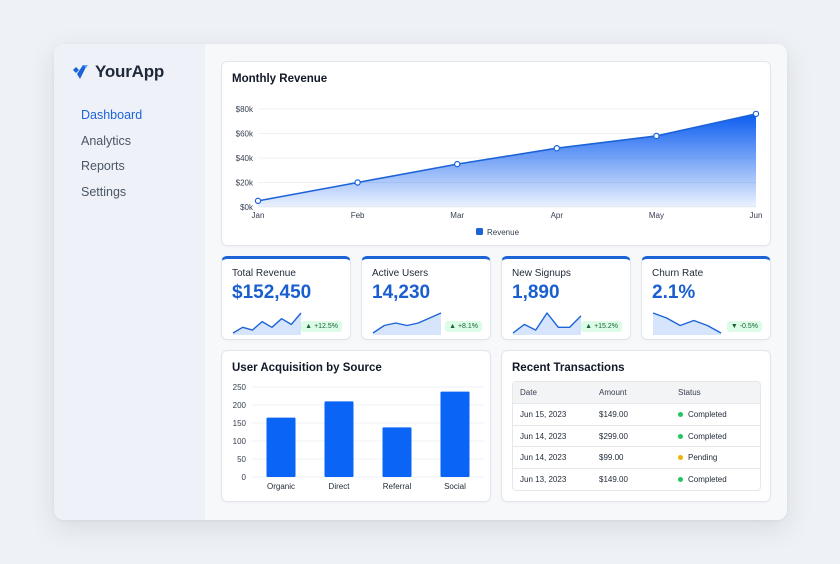 Image resolution: width=840 pixels, height=564 pixels. Describe the element at coordinates (656, 215) in the screenshot. I see `x-tick-label: May` at that location.